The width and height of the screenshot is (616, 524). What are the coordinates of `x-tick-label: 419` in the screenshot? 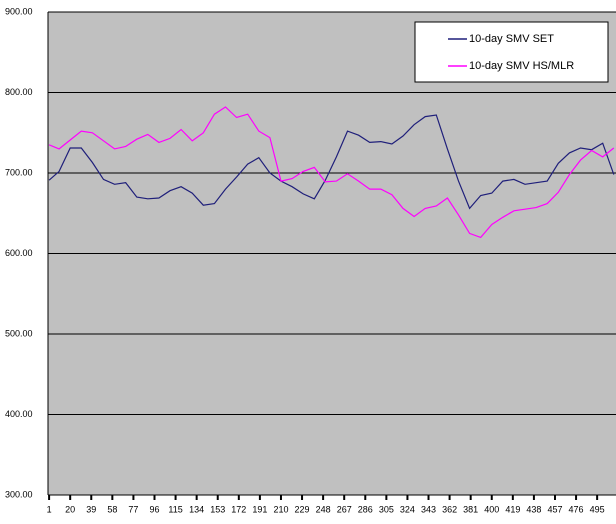 It's located at (512, 509).